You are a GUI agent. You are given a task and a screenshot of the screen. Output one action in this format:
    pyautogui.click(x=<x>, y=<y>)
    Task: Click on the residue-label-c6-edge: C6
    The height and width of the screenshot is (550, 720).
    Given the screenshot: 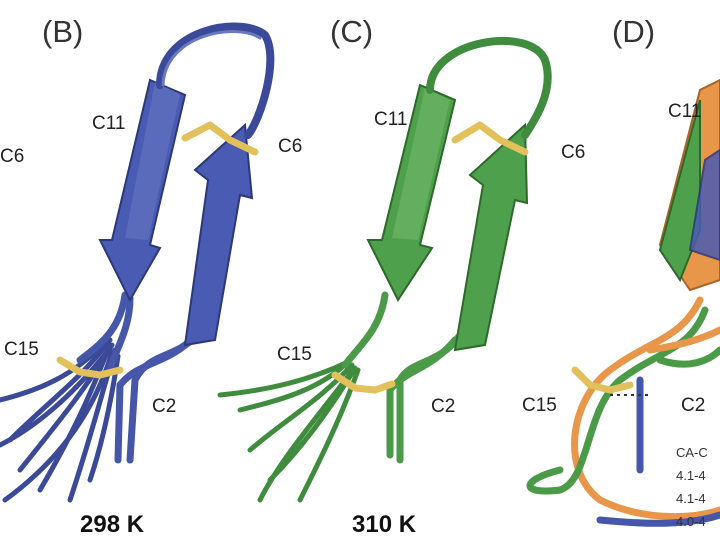 What is the action you would take?
    pyautogui.click(x=12, y=156)
    